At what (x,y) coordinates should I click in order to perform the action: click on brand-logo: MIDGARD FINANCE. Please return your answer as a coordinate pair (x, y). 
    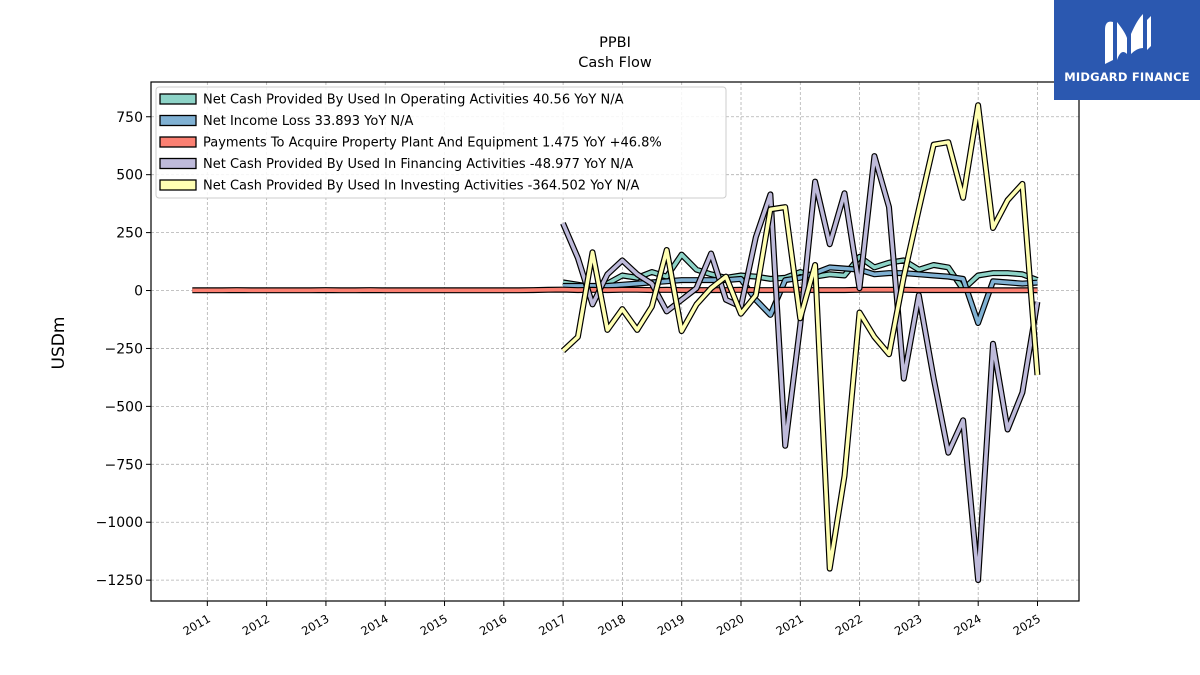
    Looking at the image, I should click on (1127, 50).